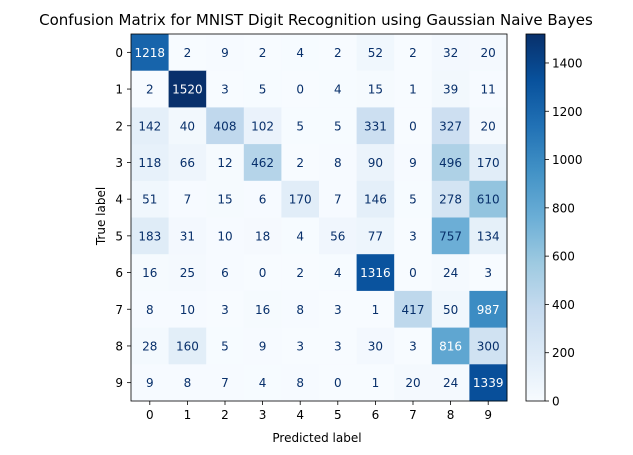 Image resolution: width=633 pixels, height=455 pixels. I want to click on colorbar-ticks: 0 200 400 600 800 1000 1200 1400, so click(564, 232).